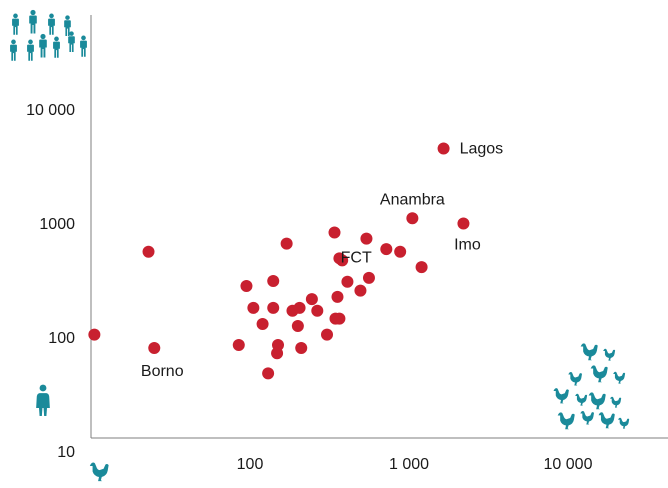 The height and width of the screenshot is (488, 668). Describe the element at coordinates (43, 400) in the screenshot. I see `person-icon` at that location.